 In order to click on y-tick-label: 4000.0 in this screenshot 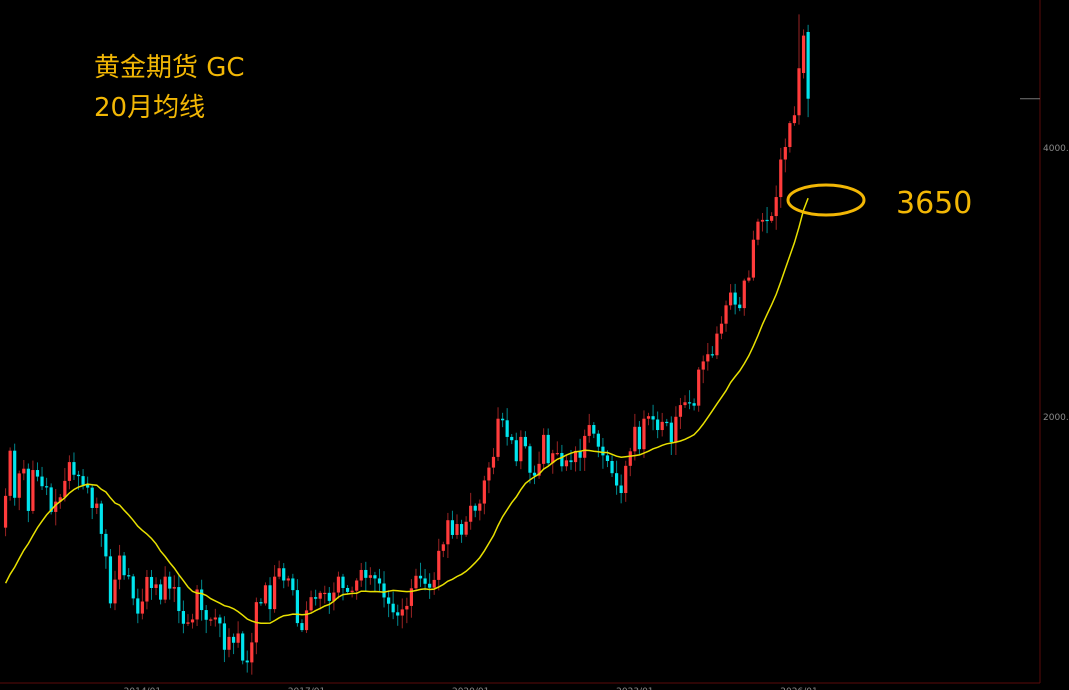, I will do `click(1056, 149)`.